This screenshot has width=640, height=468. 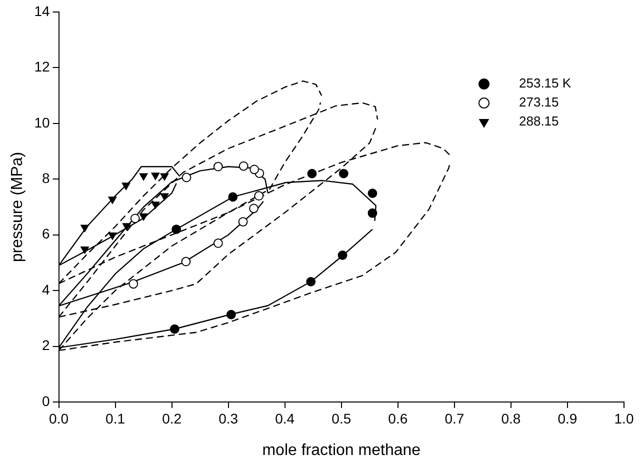 I want to click on legend-label: 253.15 K, so click(x=545, y=83).